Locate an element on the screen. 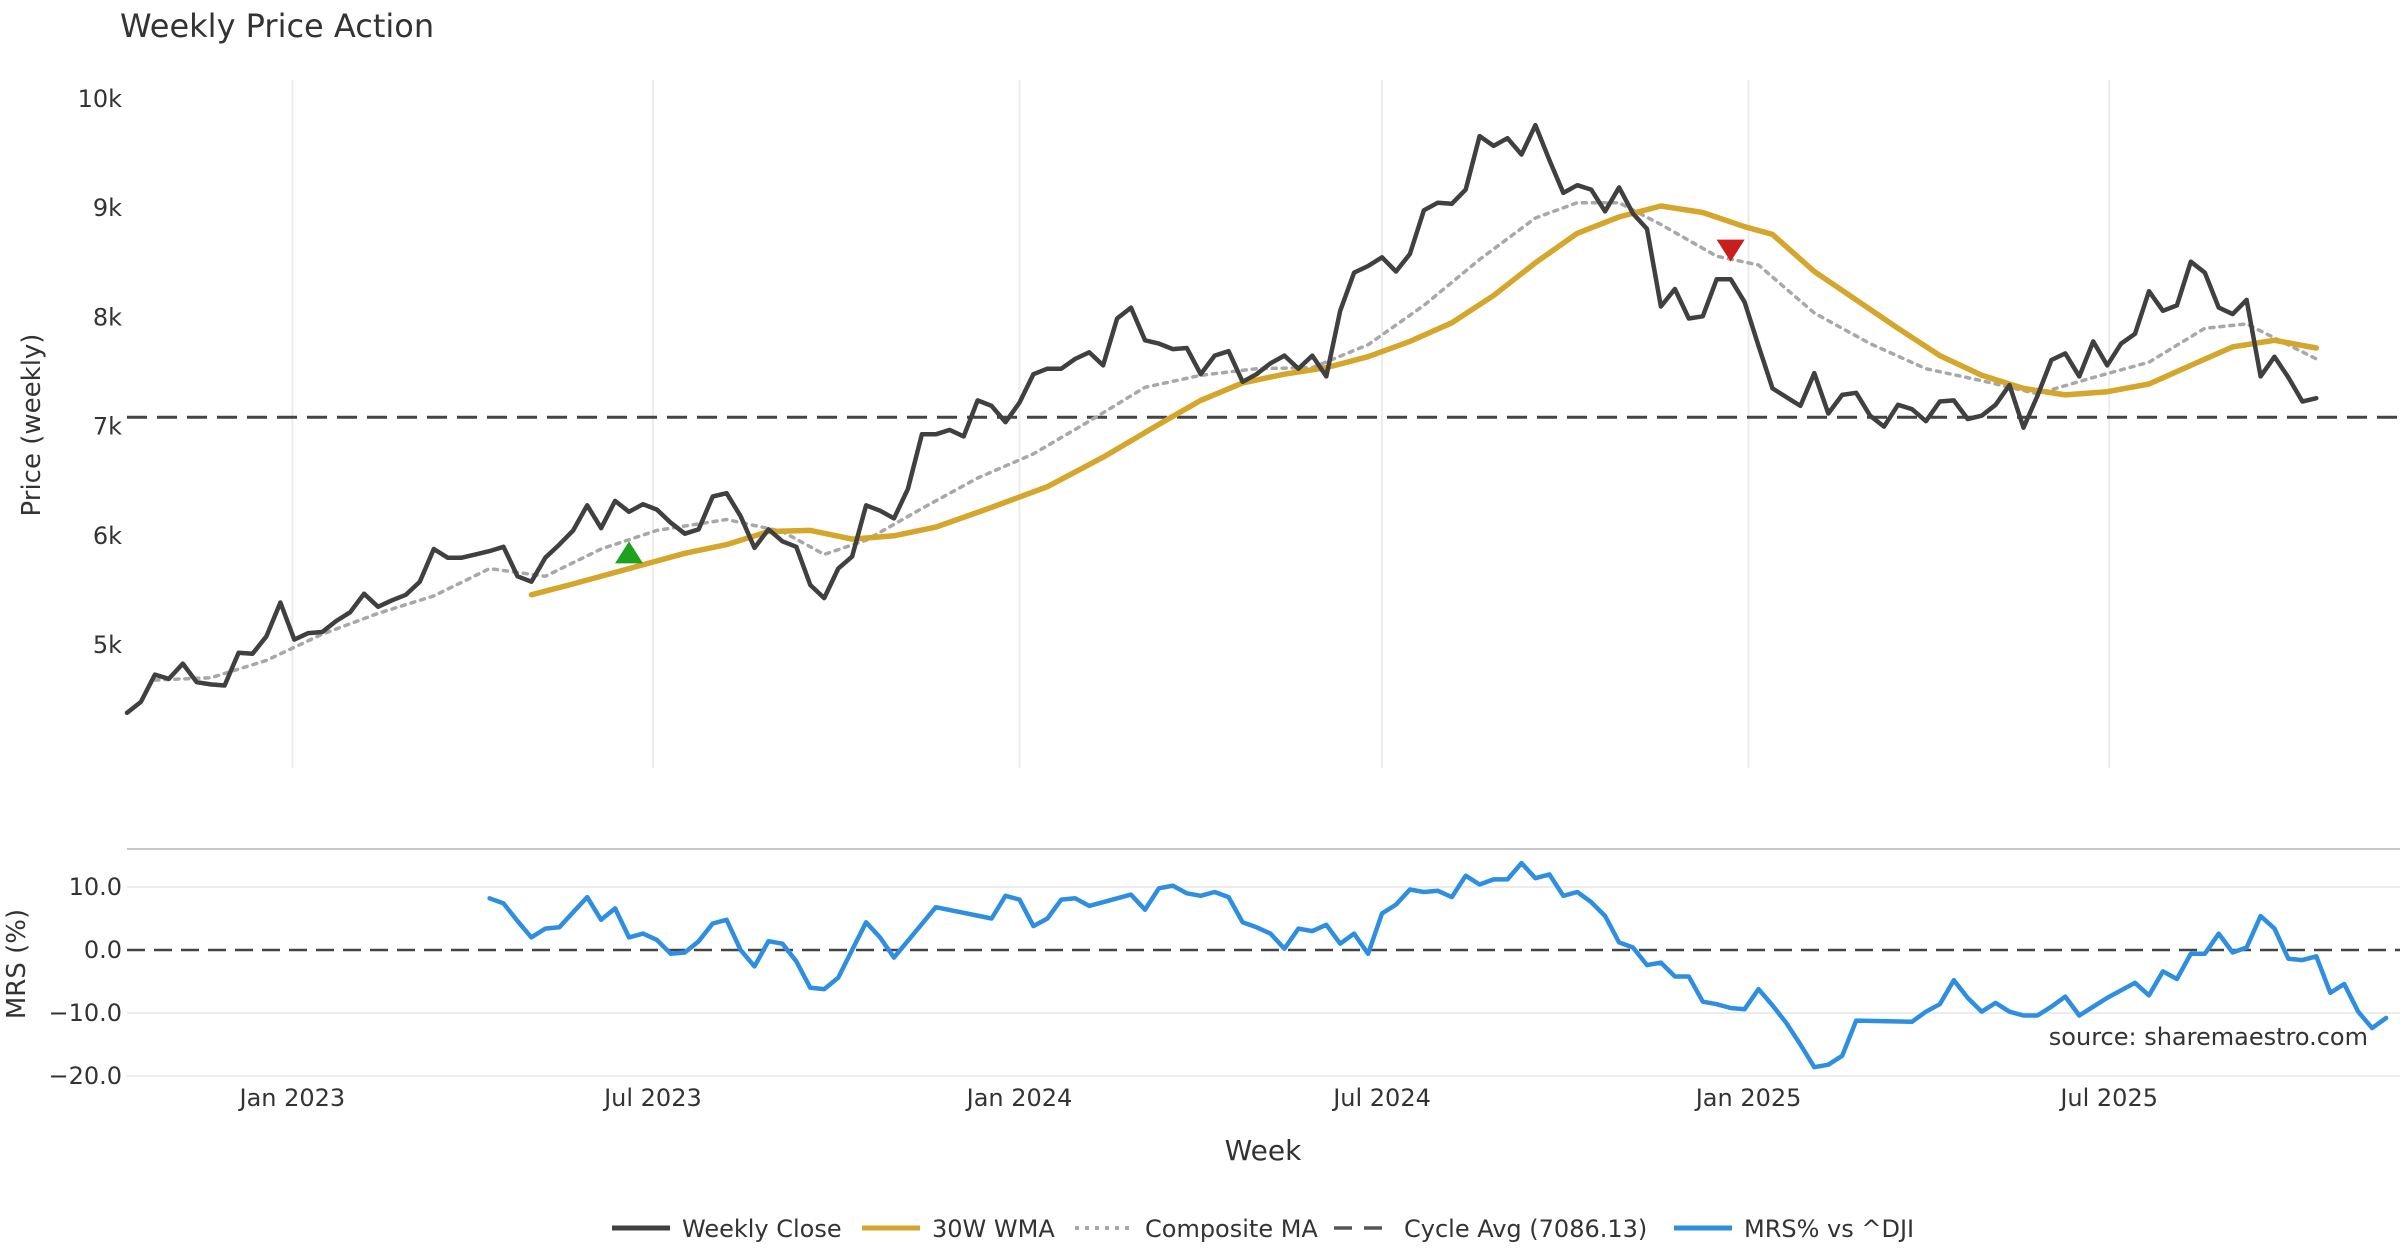 The image size is (2400, 1260). mrs-y-tick-label: 10.0 is located at coordinates (95, 887).